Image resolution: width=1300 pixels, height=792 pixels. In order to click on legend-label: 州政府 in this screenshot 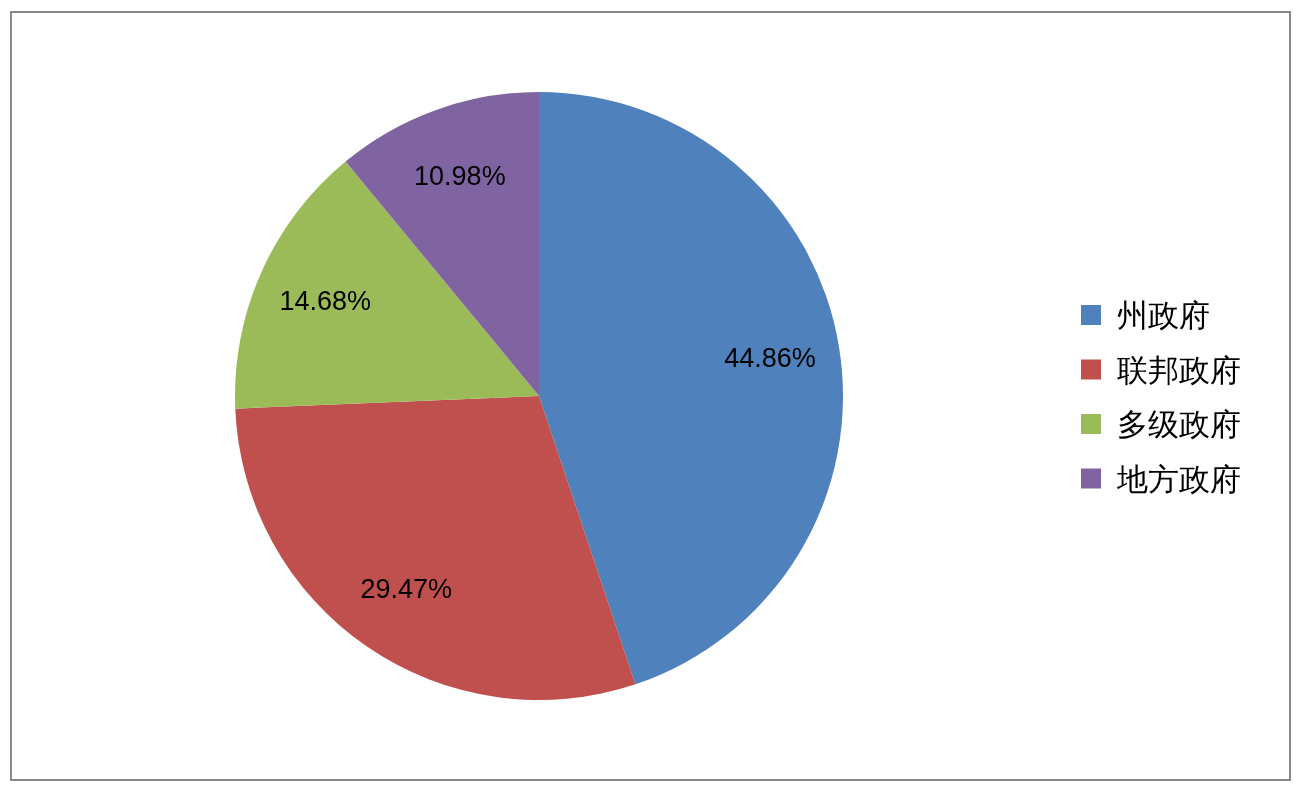, I will do `click(1163, 315)`.